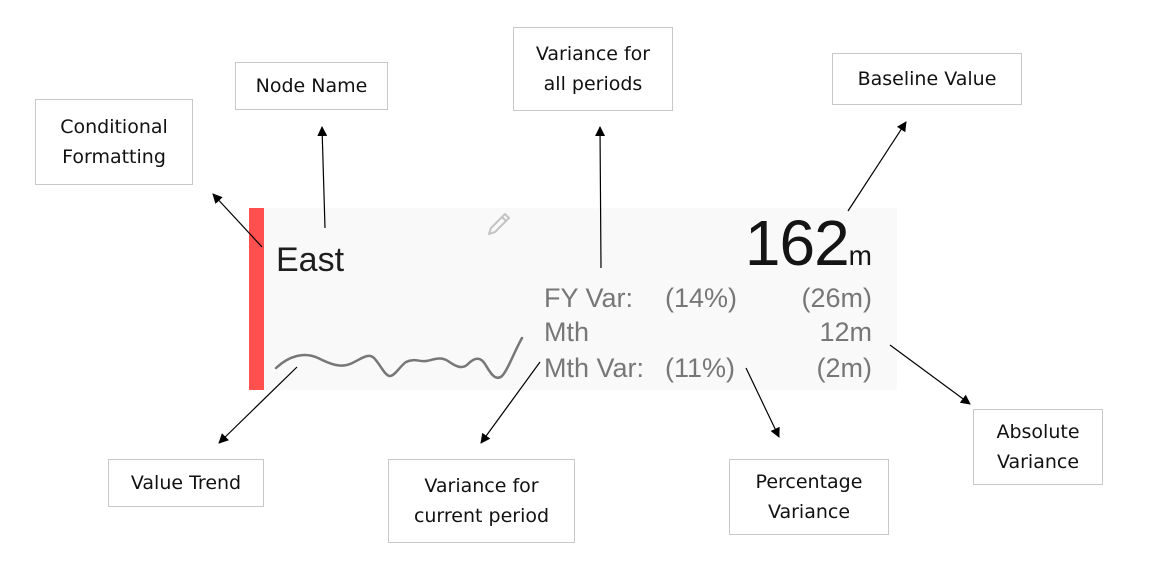 This screenshot has height=565, width=1150. What do you see at coordinates (797, 243) in the screenshot?
I see `baseline-number: 162` at bounding box center [797, 243].